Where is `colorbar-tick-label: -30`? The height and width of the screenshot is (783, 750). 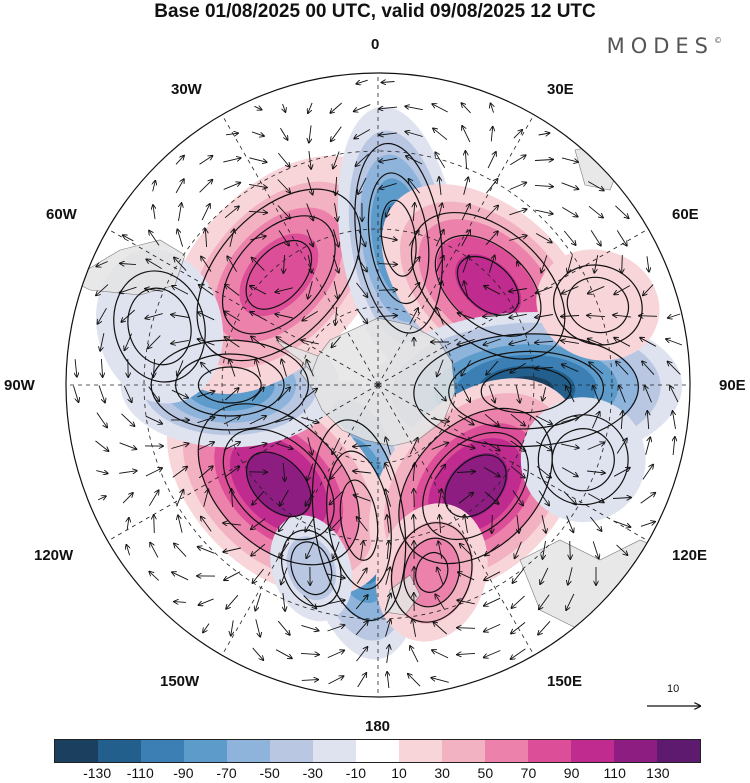
colorbar-tick-label: -30 is located at coordinates (312, 773).